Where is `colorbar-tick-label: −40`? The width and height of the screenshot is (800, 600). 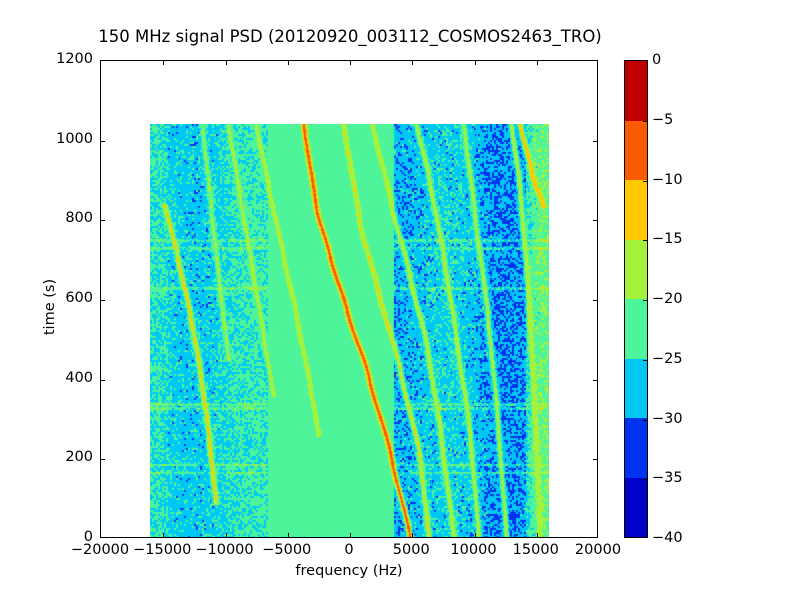 colorbar-tick-label: −40 is located at coordinates (667, 538).